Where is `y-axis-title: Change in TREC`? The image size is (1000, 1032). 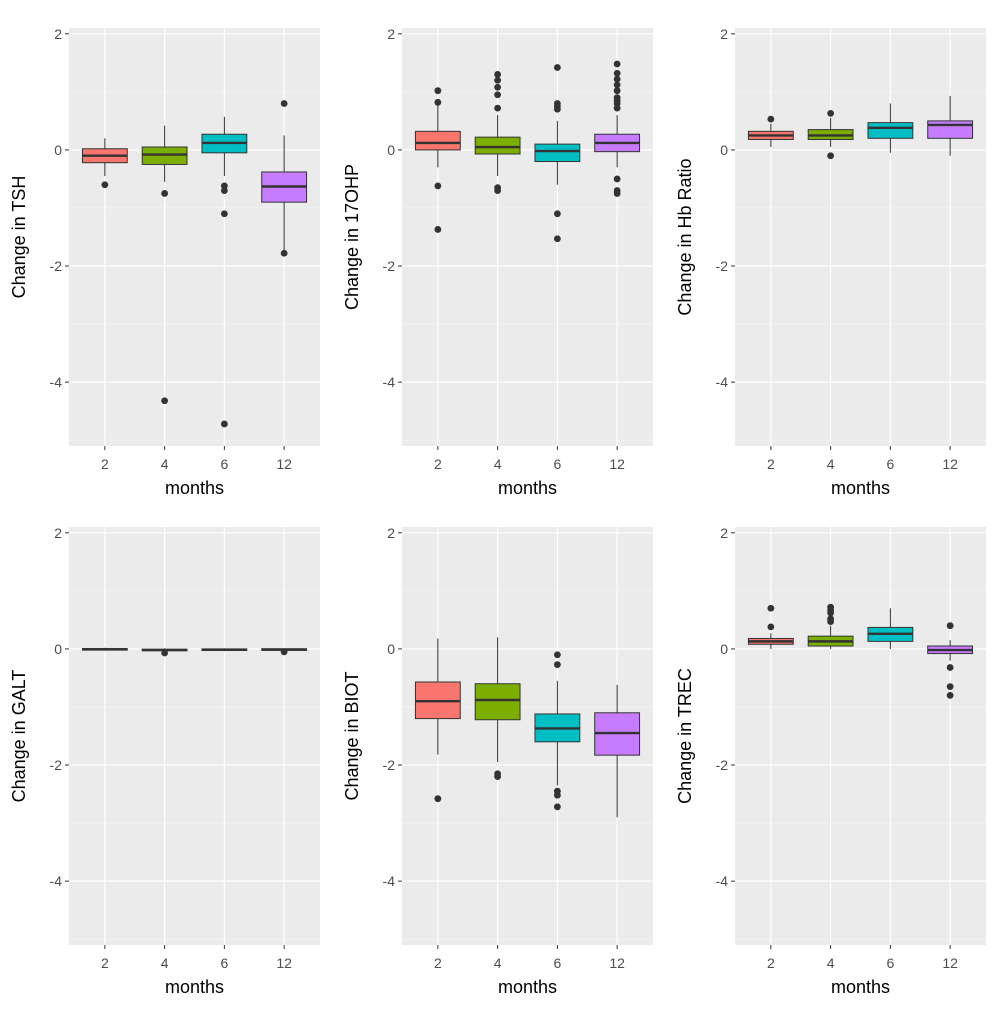
y-axis-title: Change in TREC is located at coordinates (685, 736).